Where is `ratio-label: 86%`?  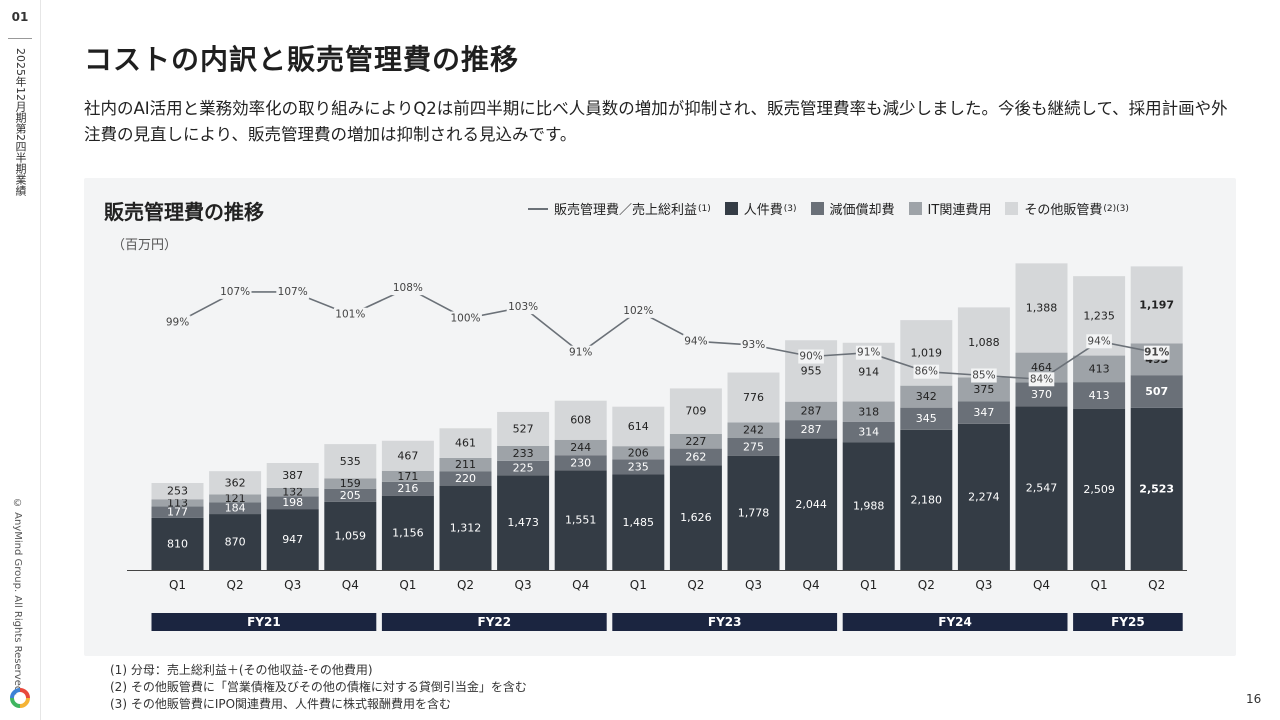 ratio-label: 86% is located at coordinates (926, 372).